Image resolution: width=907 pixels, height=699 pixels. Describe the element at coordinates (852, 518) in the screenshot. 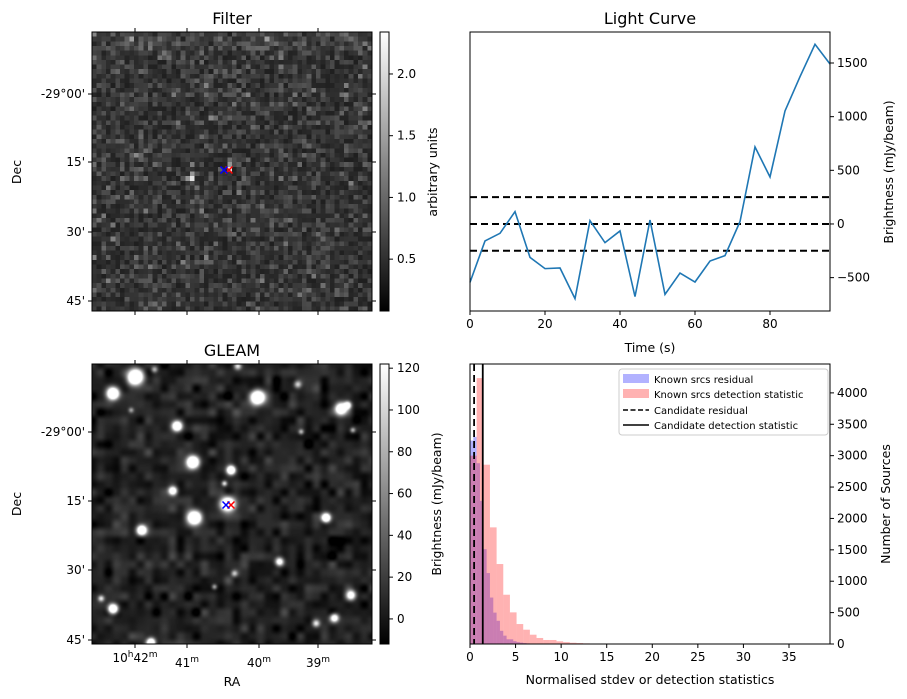

I see `y-tick-label: 2000` at that location.